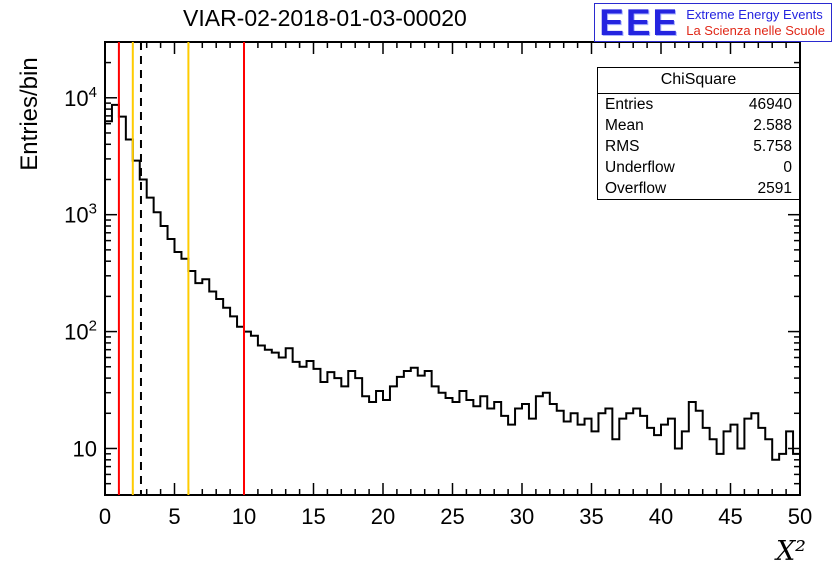  What do you see at coordinates (772, 125) in the screenshot?
I see `stats-value: 2.588` at bounding box center [772, 125].